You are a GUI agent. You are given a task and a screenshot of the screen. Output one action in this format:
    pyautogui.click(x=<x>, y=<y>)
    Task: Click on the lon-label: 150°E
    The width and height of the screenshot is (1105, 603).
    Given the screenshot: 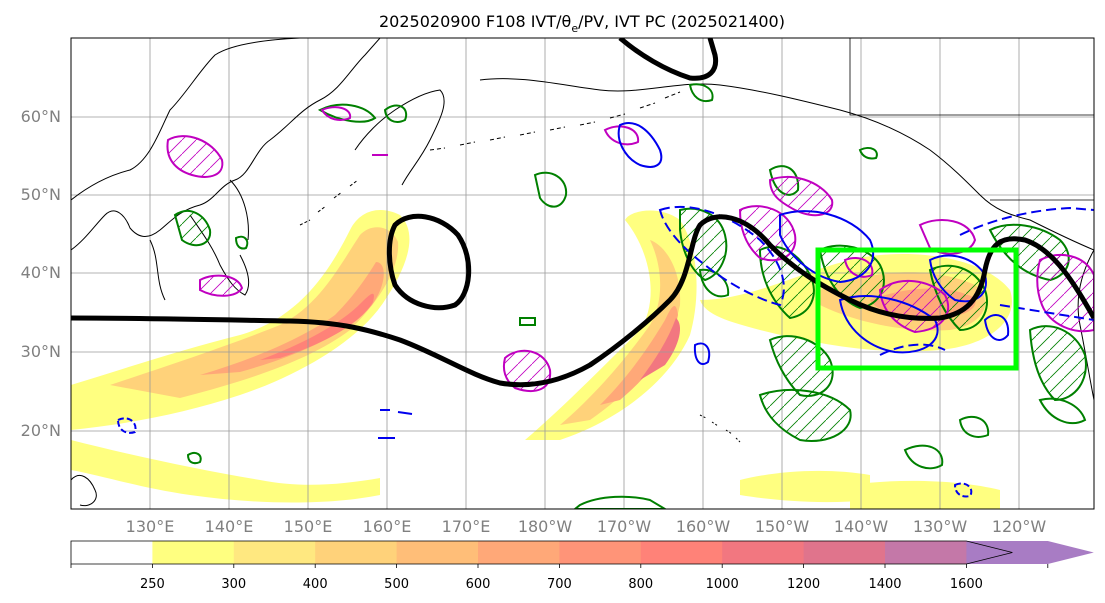 What is the action you would take?
    pyautogui.click(x=308, y=526)
    